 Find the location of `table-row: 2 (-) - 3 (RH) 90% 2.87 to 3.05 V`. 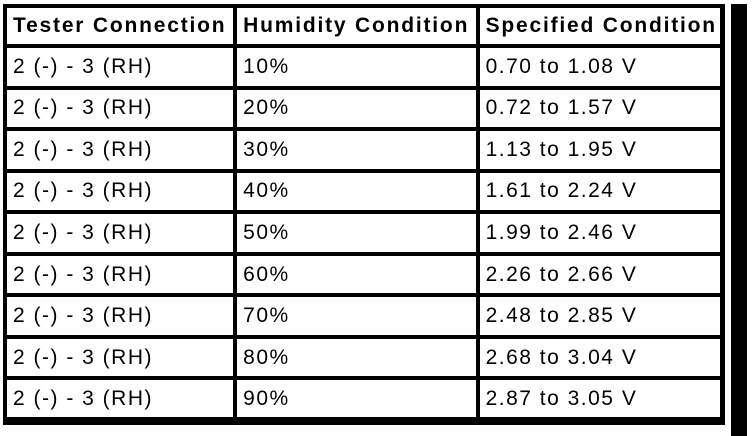

table-row: 2 (-) - 3 (RH) 90% 2.87 to 3.05 V is located at coordinates (363, 396).